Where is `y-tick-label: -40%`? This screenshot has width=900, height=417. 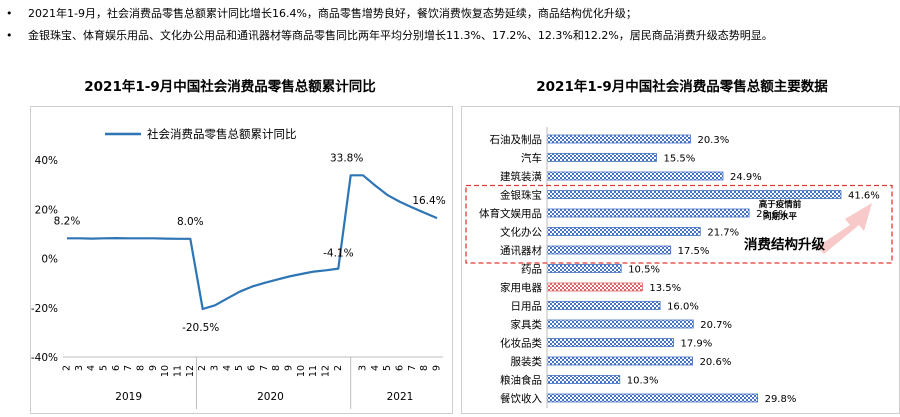 y-tick-label: -40% is located at coordinates (44, 358).